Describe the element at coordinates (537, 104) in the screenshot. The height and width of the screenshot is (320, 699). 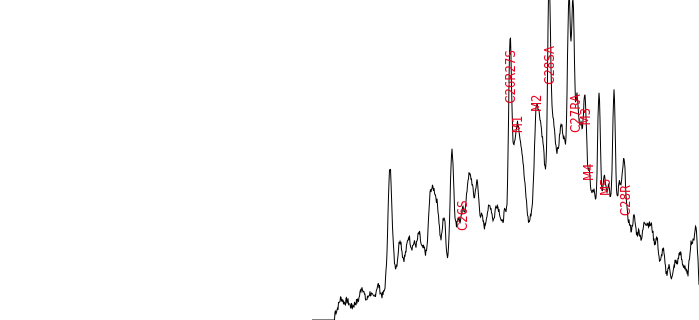
I see `peak-label-m2: M2` at that location.